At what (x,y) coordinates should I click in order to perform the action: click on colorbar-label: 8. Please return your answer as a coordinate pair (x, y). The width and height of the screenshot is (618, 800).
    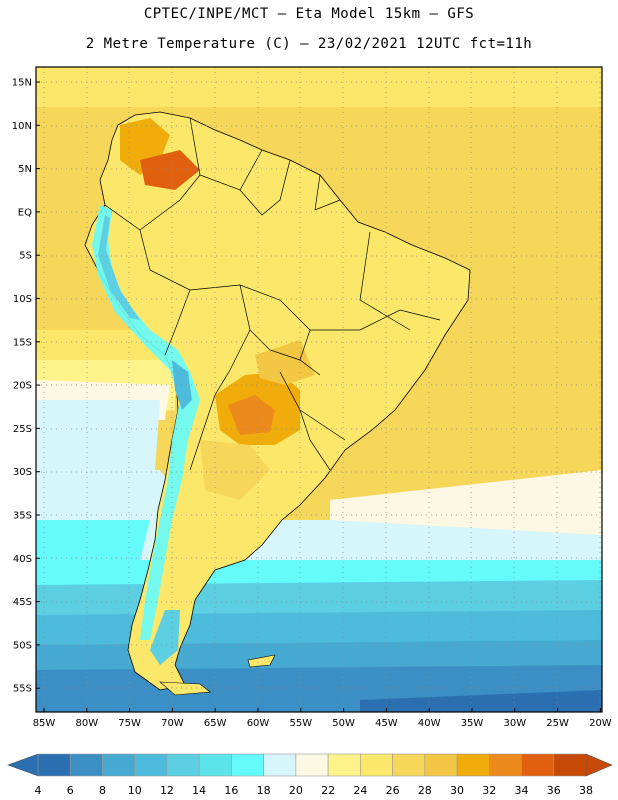
    Looking at the image, I should click on (102, 790).